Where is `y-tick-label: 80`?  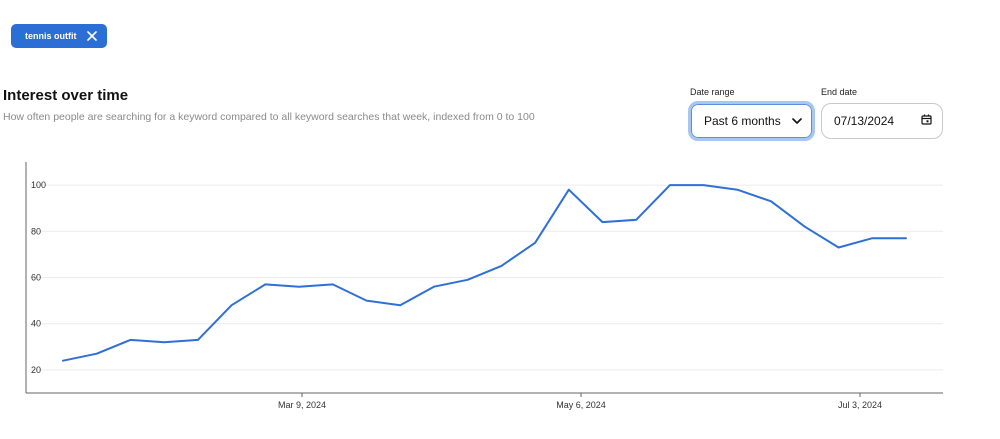
y-tick-label: 80 is located at coordinates (36, 231).